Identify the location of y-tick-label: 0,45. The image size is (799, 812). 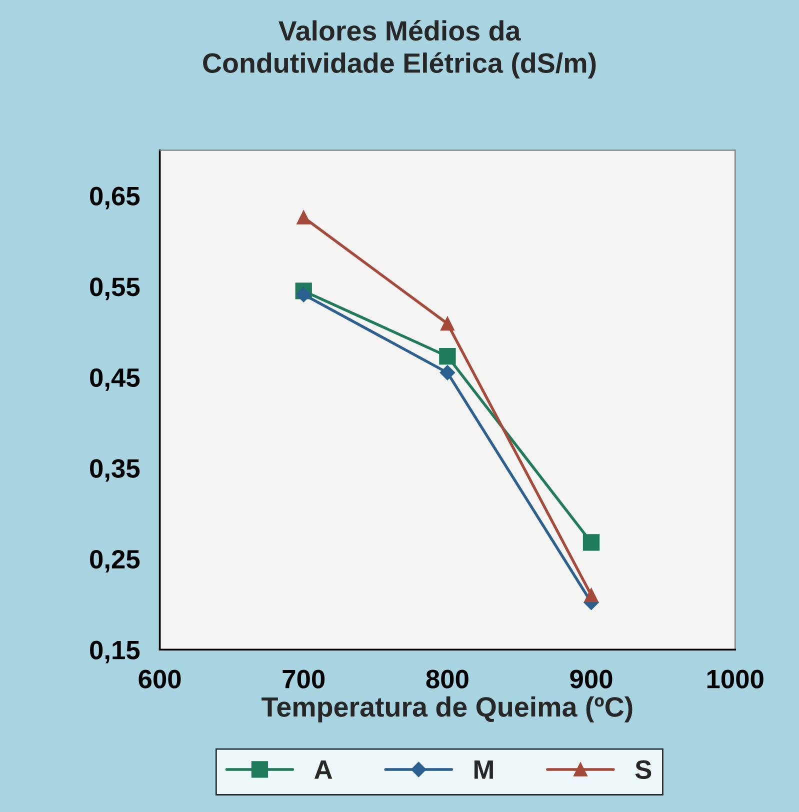
(115, 379).